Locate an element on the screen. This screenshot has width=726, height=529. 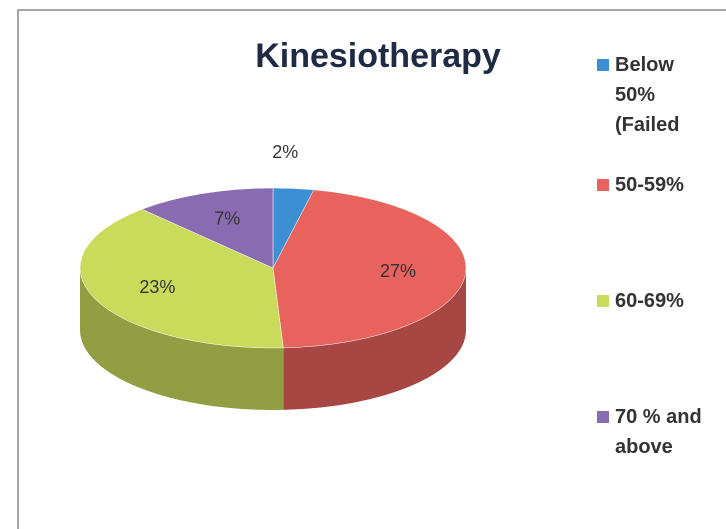
data-label: 7% is located at coordinates (227, 218).